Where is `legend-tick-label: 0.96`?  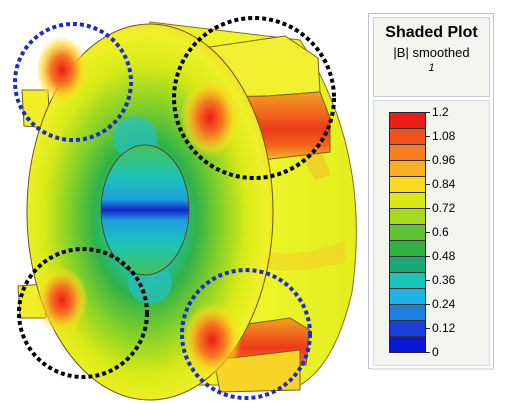
legend-tick-label: 0.96 is located at coordinates (444, 160).